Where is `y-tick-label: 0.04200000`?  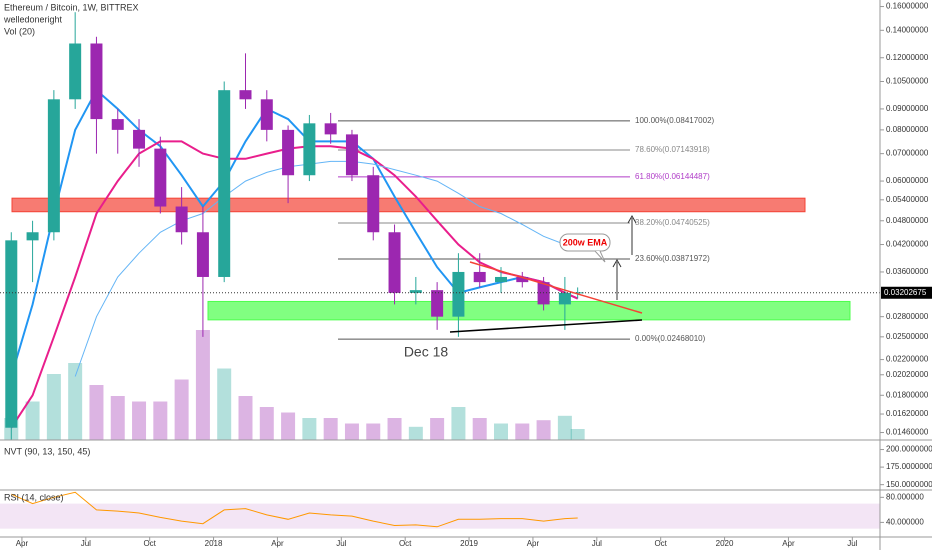 y-tick-label: 0.04200000 is located at coordinates (907, 244).